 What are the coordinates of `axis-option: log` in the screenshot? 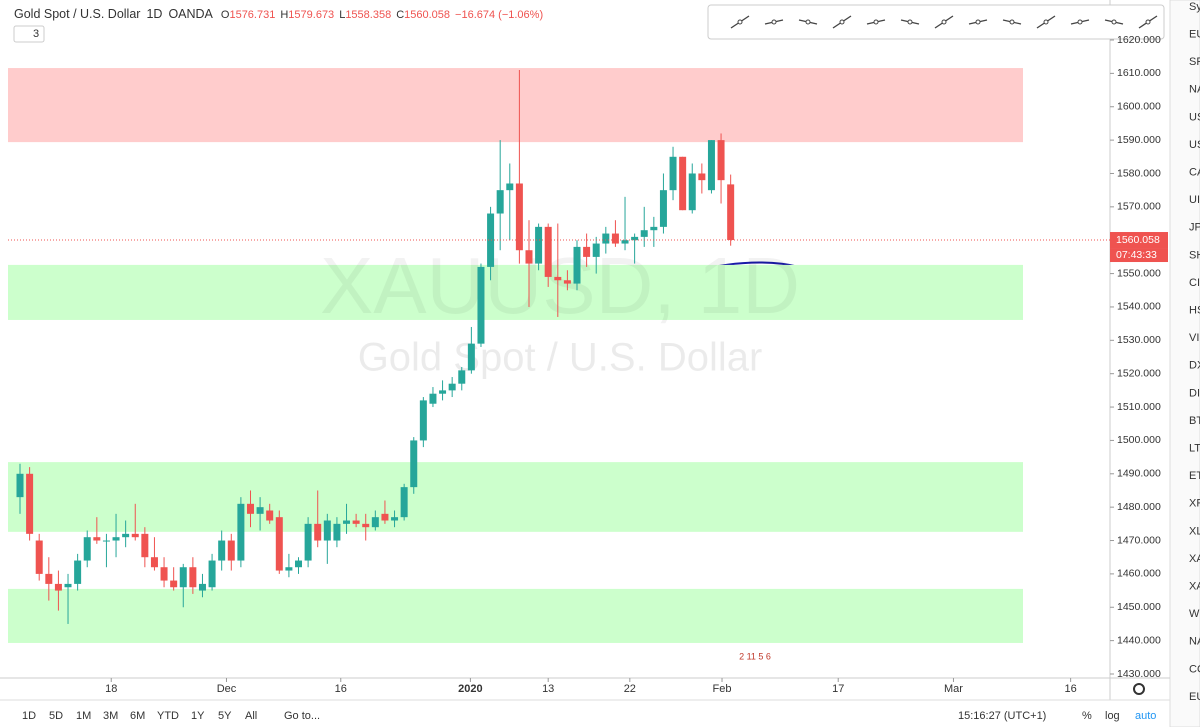 It's located at (1112, 716).